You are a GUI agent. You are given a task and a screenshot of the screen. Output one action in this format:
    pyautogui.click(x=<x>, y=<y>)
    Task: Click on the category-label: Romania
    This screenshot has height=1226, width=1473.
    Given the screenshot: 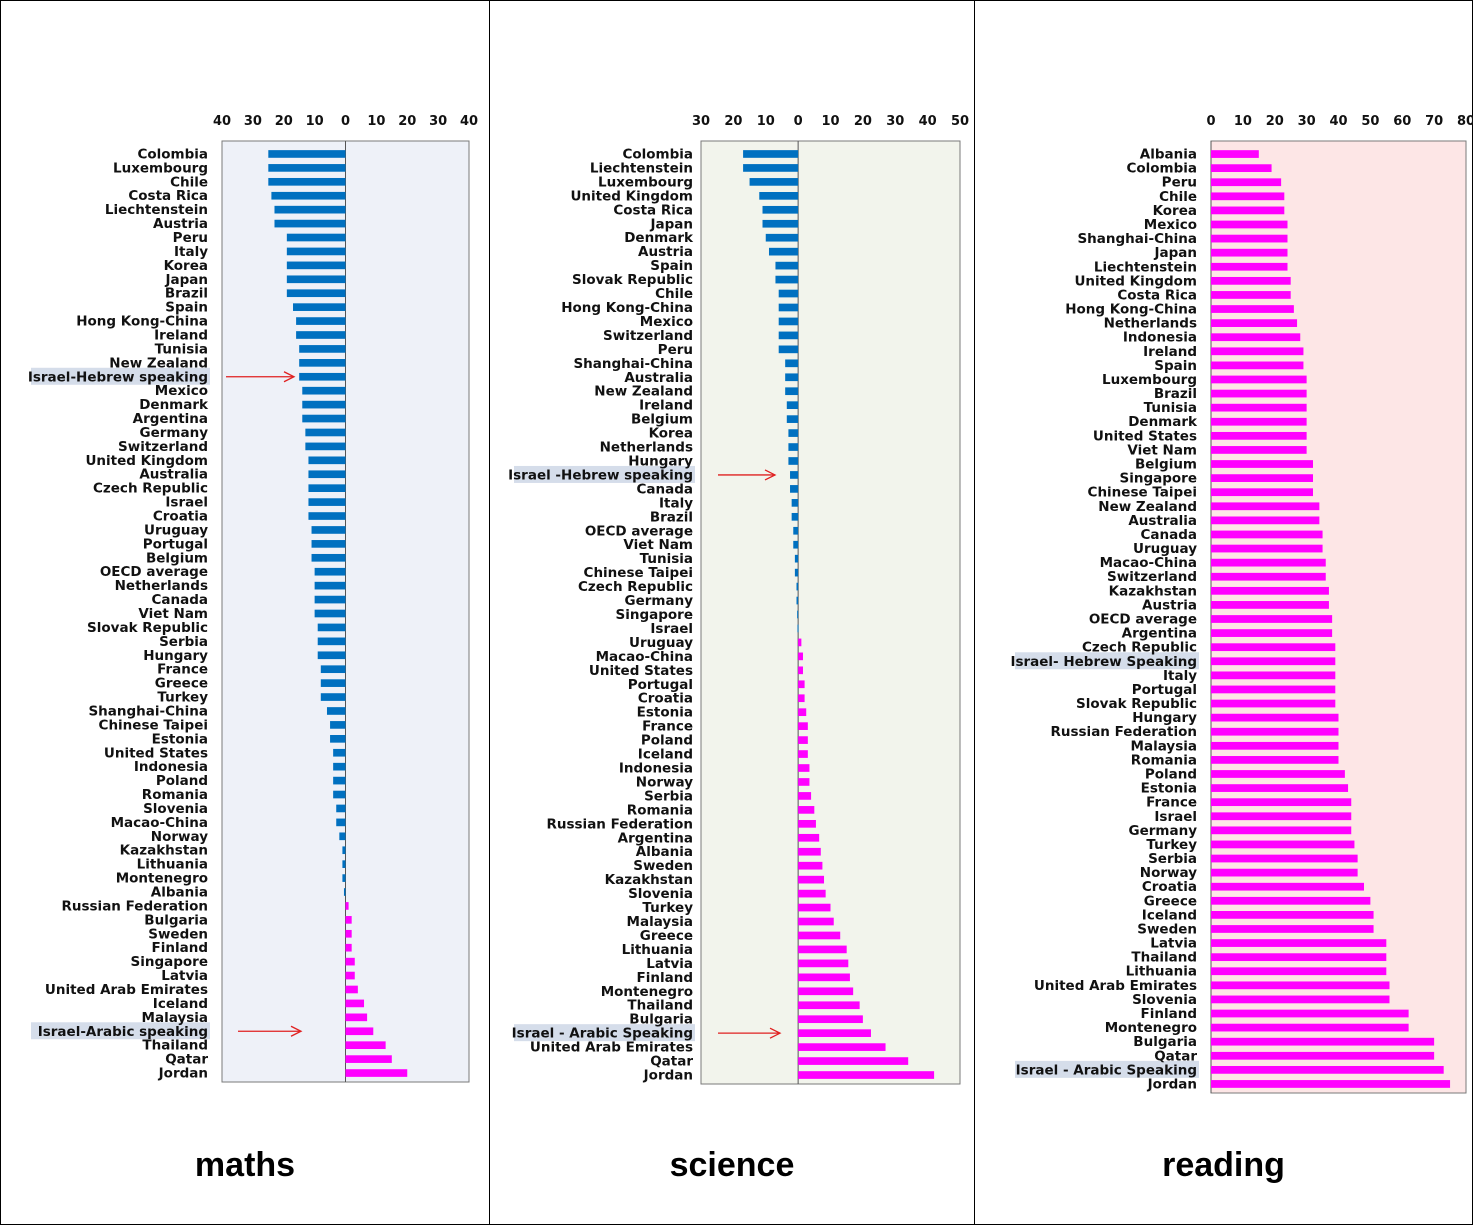 What is the action you would take?
    pyautogui.click(x=1164, y=760)
    